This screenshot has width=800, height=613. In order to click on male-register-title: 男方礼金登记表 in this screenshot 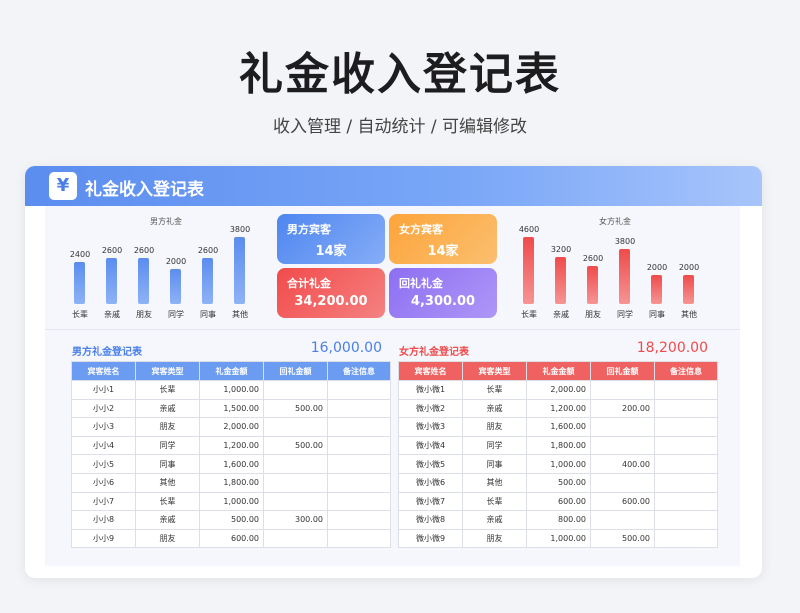, I will do `click(107, 352)`.